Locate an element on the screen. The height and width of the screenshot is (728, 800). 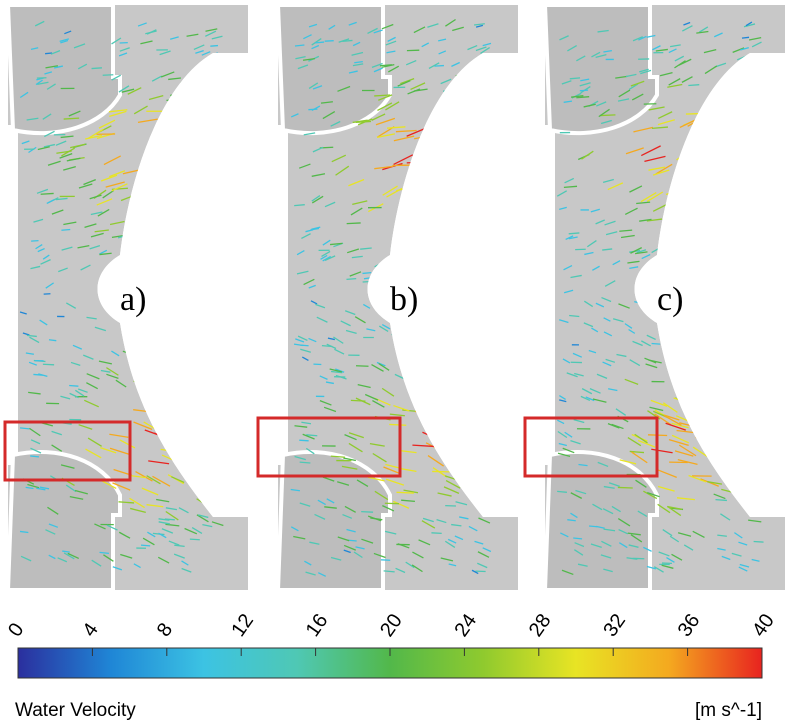
colorbar-tick-label: 16 is located at coordinates (317, 625).